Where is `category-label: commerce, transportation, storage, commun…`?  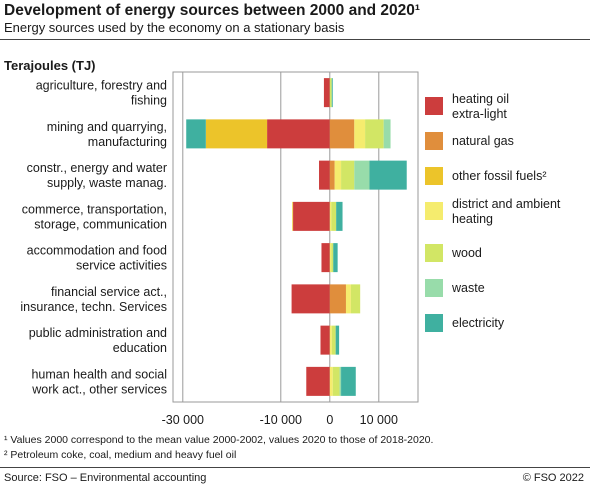
category-label: commerce, transportation, storage, commun… is located at coordinates (94, 216).